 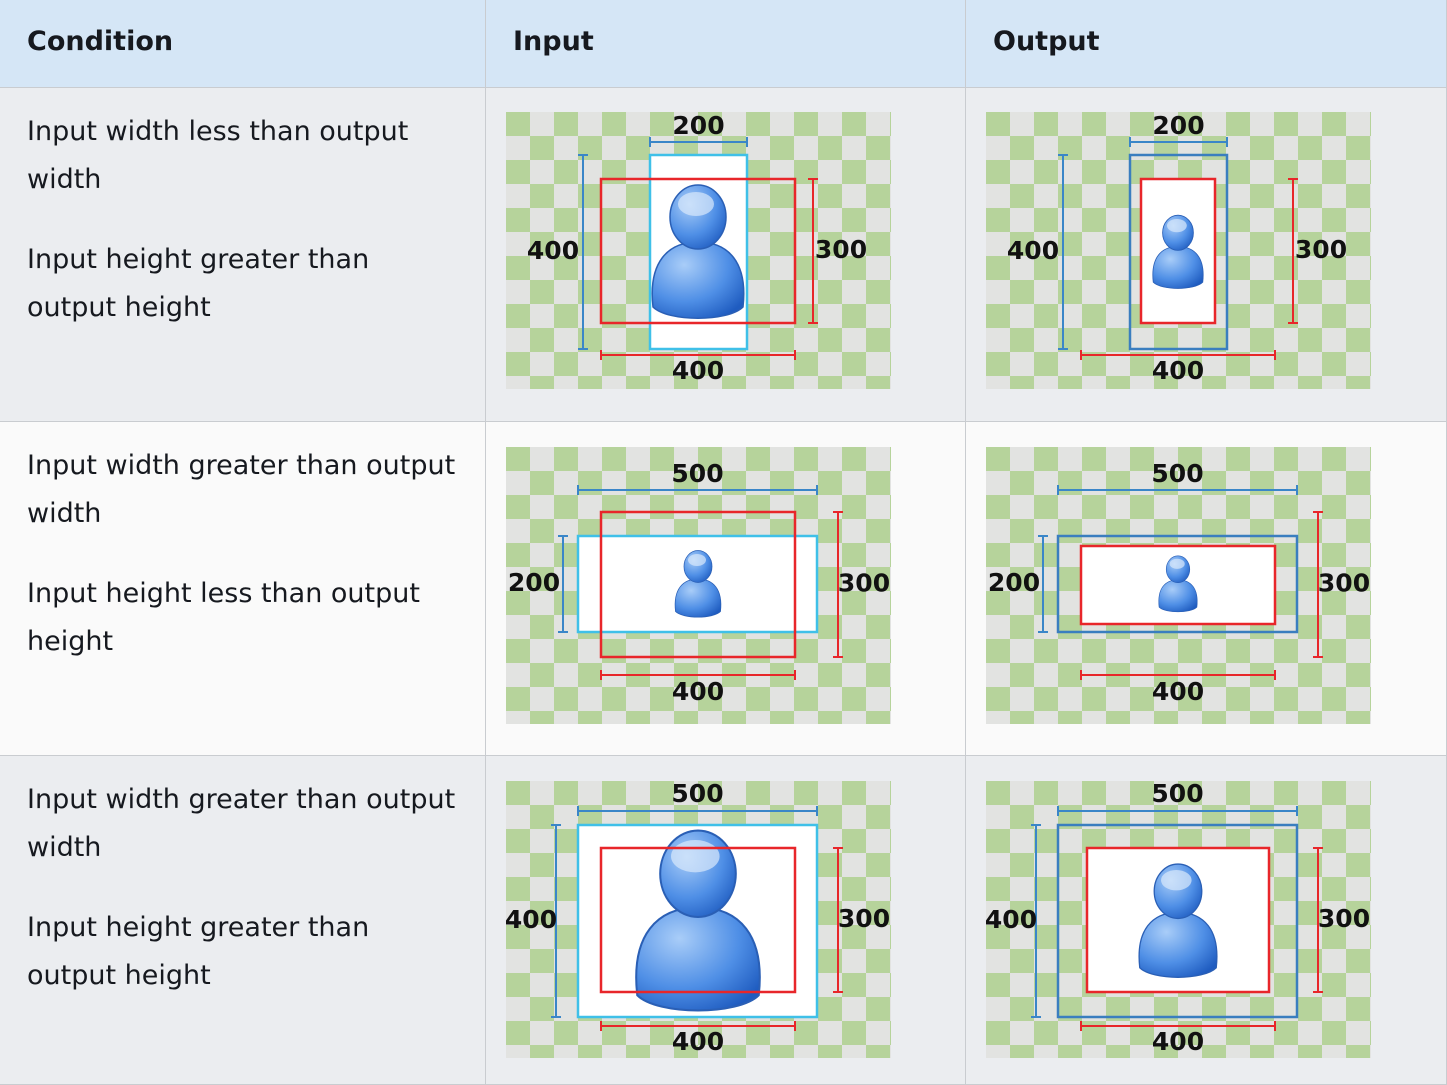 What do you see at coordinates (243, 44) in the screenshot?
I see `header-cell: Condition` at bounding box center [243, 44].